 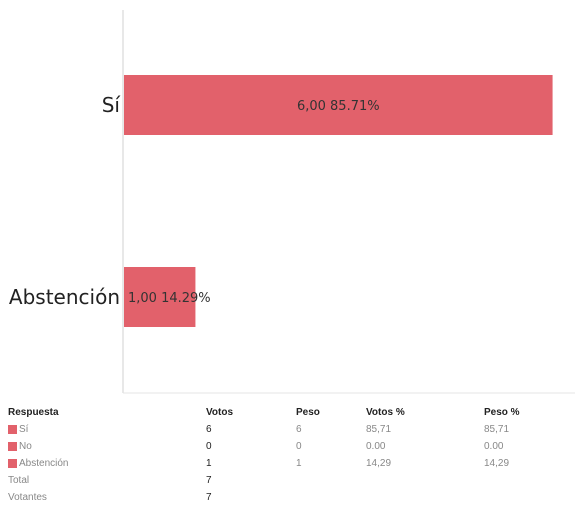 What do you see at coordinates (209, 446) in the screenshot?
I see `row-votos: 0` at bounding box center [209, 446].